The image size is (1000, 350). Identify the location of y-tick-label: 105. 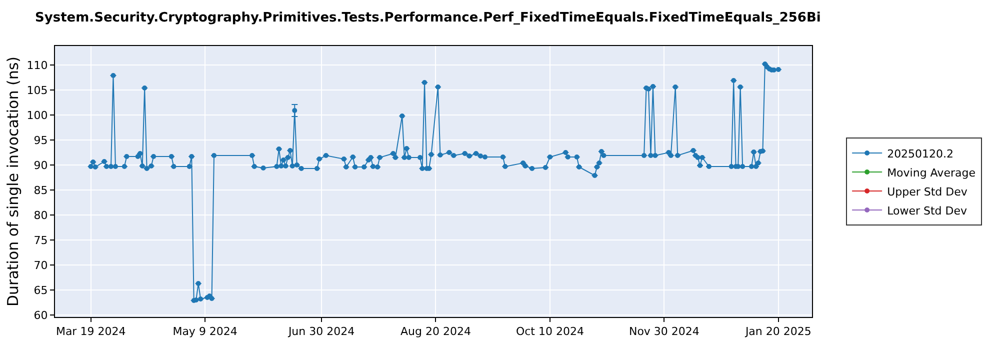
(37, 90).